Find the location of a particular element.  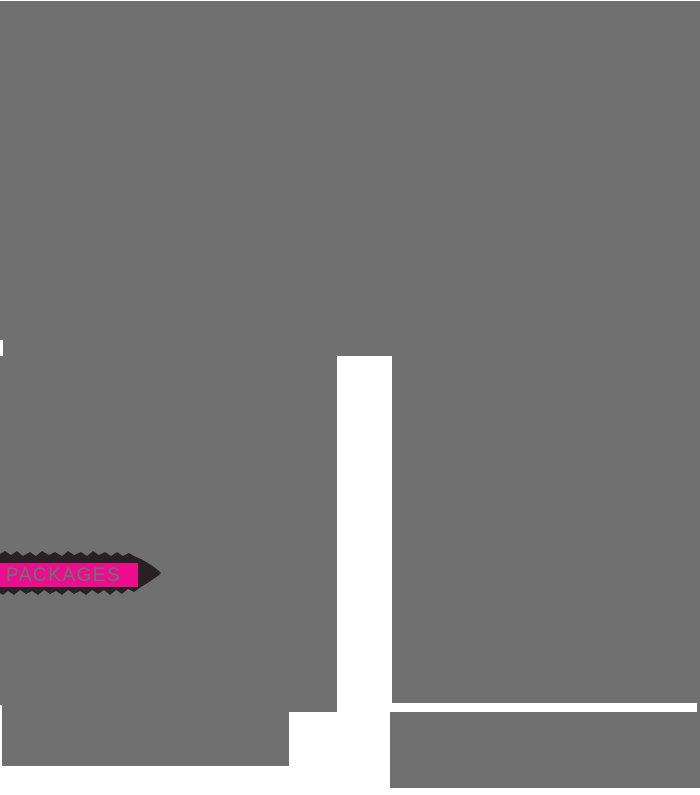

mask-block-right-edge-sliver is located at coordinates (698, 707).